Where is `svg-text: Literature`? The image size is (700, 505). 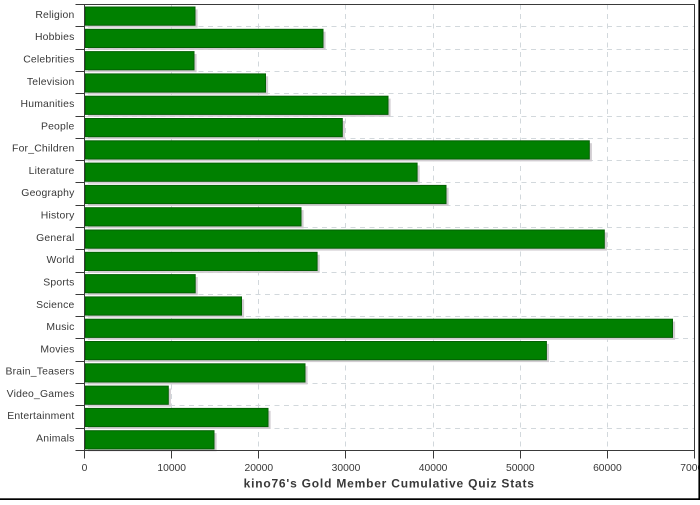 svg-text: Literature is located at coordinates (52, 171).